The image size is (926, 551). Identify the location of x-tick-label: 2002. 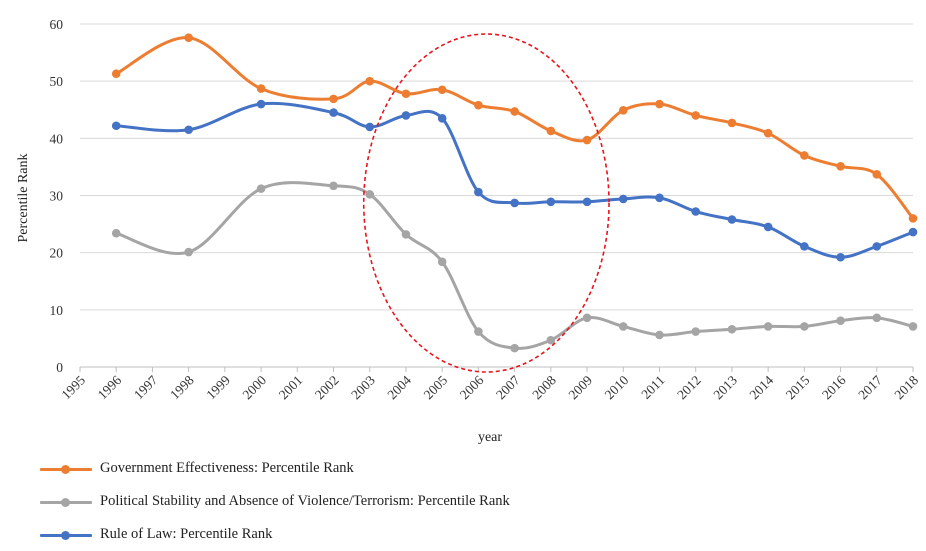
(327, 388).